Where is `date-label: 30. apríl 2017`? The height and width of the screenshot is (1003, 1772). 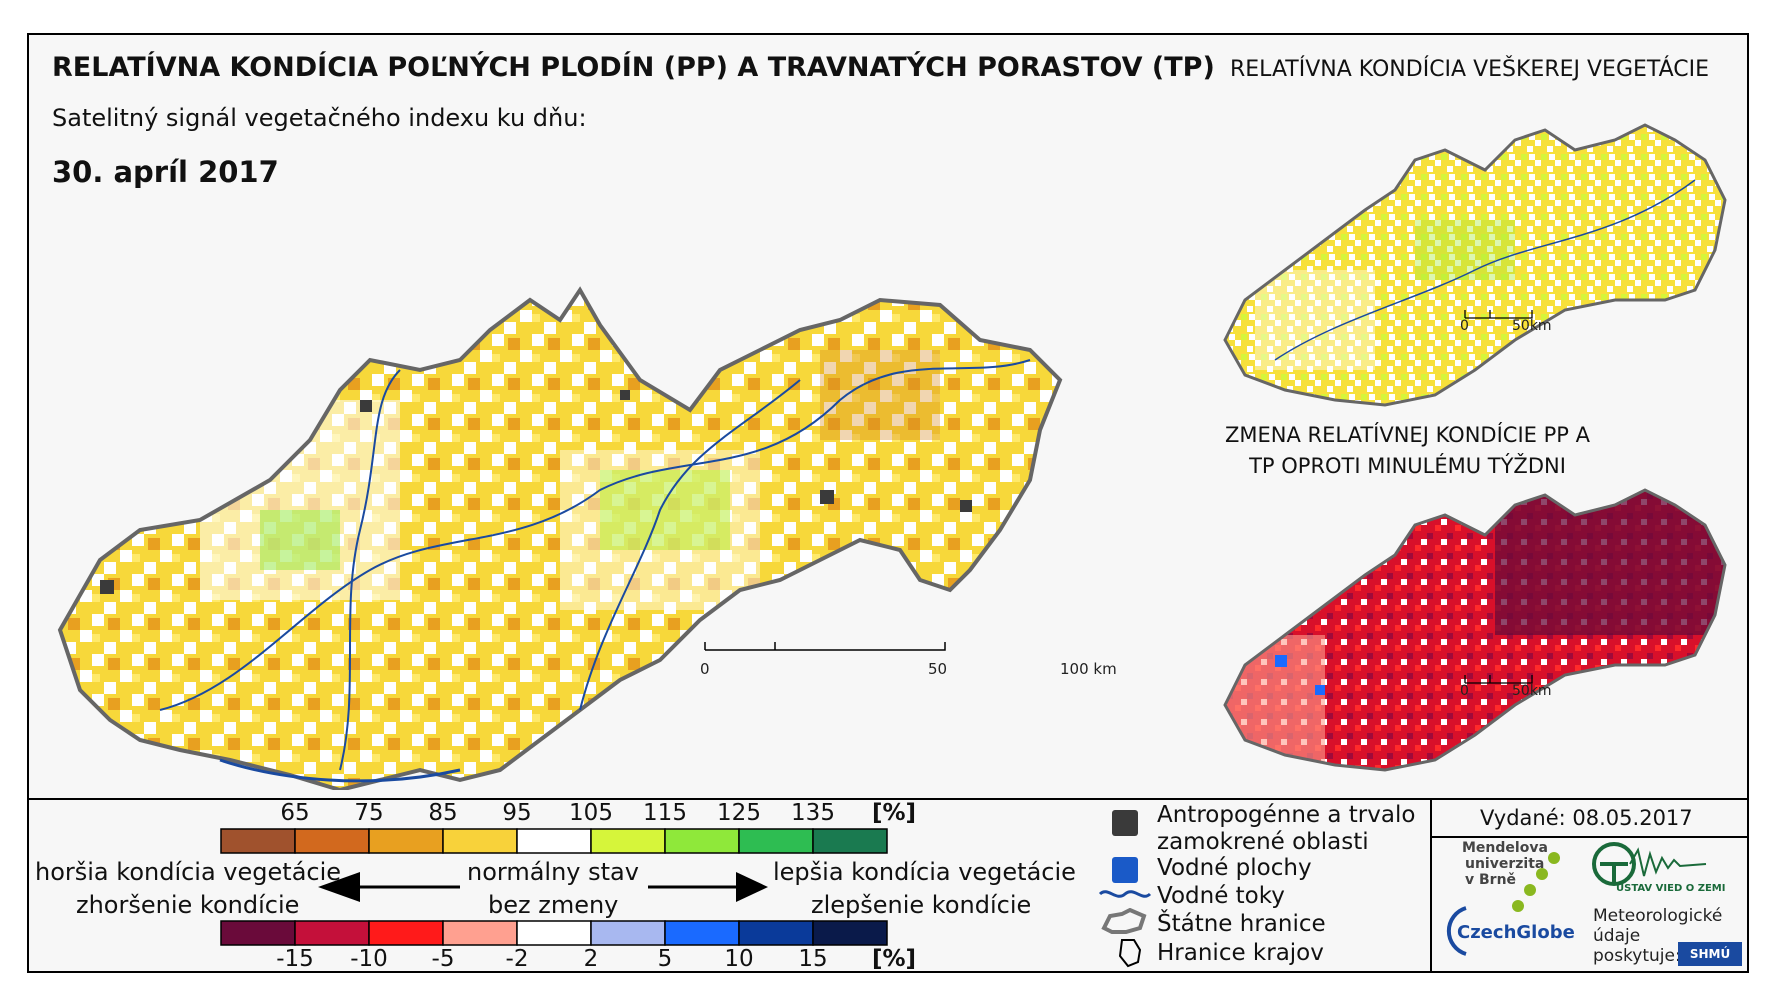 date-label: 30. apríl 2017 is located at coordinates (165, 172).